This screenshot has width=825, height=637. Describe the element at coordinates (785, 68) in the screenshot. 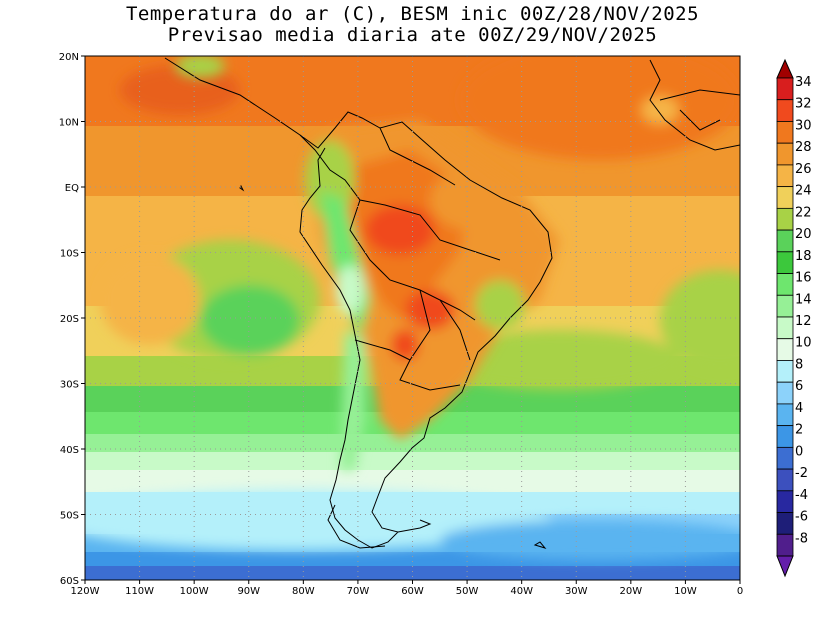

I see `colorbar-top-arrow` at that location.